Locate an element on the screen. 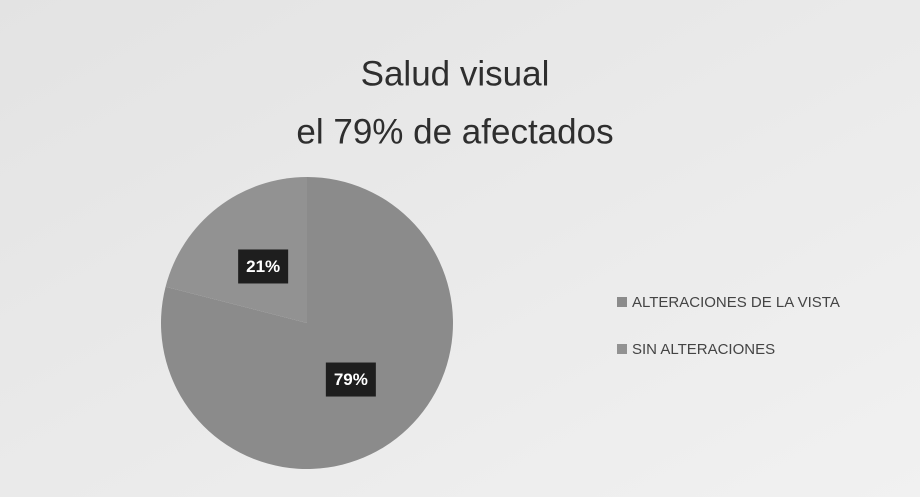 The image size is (920, 497). legend-label: ALTERACIONES DE LA VISTA is located at coordinates (736, 302).